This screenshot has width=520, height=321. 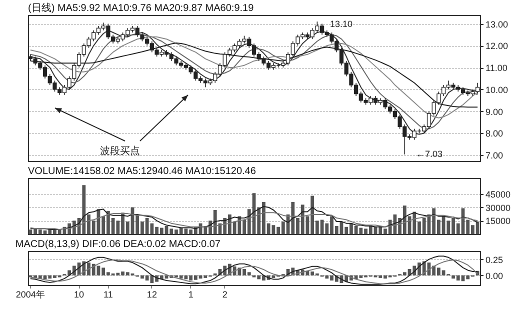 What do you see at coordinates (497, 46) in the screenshot?
I see `y-tick-label: 12.00` at bounding box center [497, 46].